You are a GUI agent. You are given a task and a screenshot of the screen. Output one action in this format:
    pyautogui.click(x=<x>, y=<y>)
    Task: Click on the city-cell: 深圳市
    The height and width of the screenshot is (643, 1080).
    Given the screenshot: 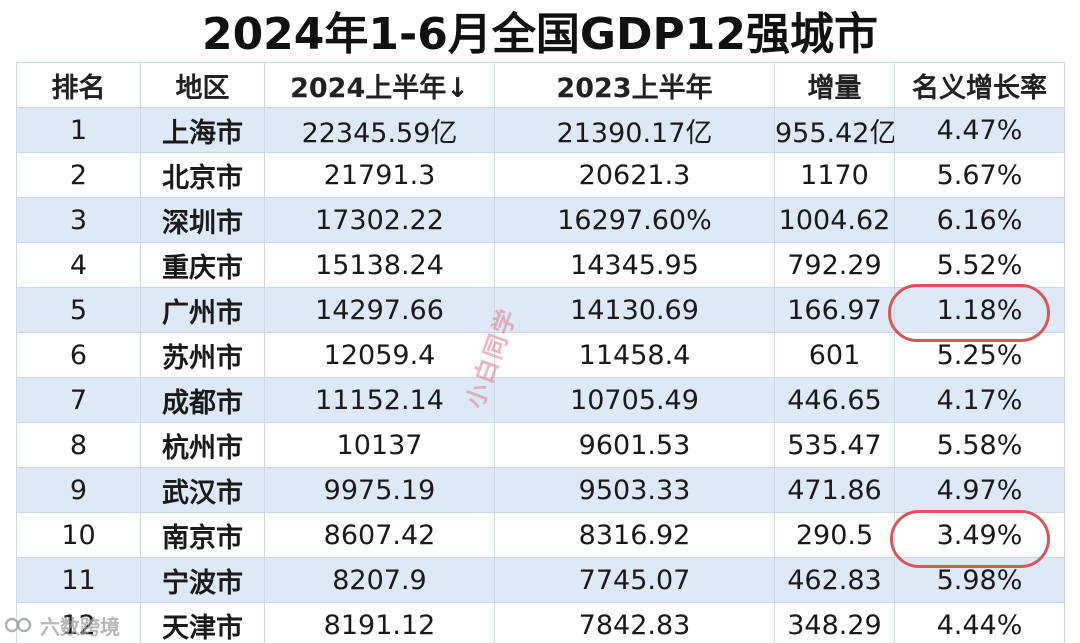 What is the action you would take?
    pyautogui.click(x=202, y=220)
    